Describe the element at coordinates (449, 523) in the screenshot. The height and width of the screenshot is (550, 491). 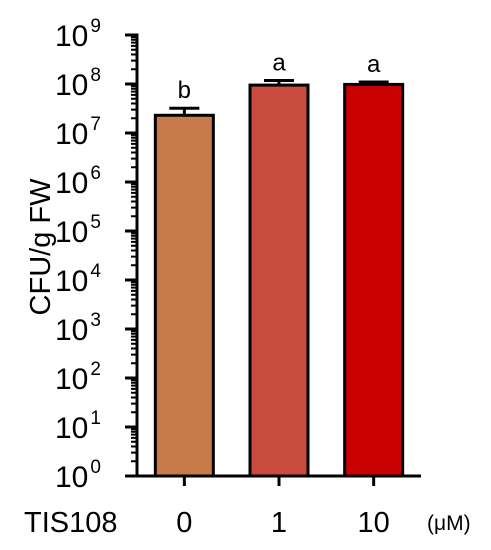
I see `x-unit-label: (μM)` at that location.